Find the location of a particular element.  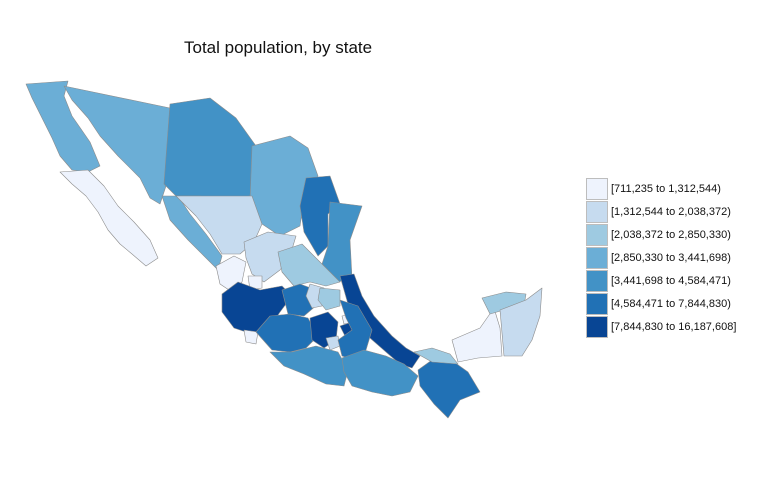

legend-label: [7,844,830 to 16,187,608] is located at coordinates (674, 327).